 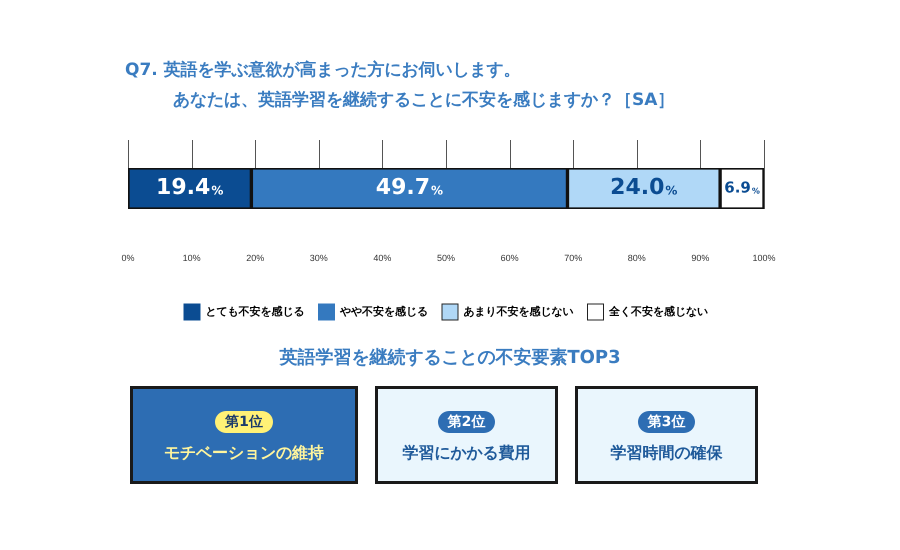 What do you see at coordinates (467, 422) in the screenshot?
I see `rank-badge: 第2位` at bounding box center [467, 422].